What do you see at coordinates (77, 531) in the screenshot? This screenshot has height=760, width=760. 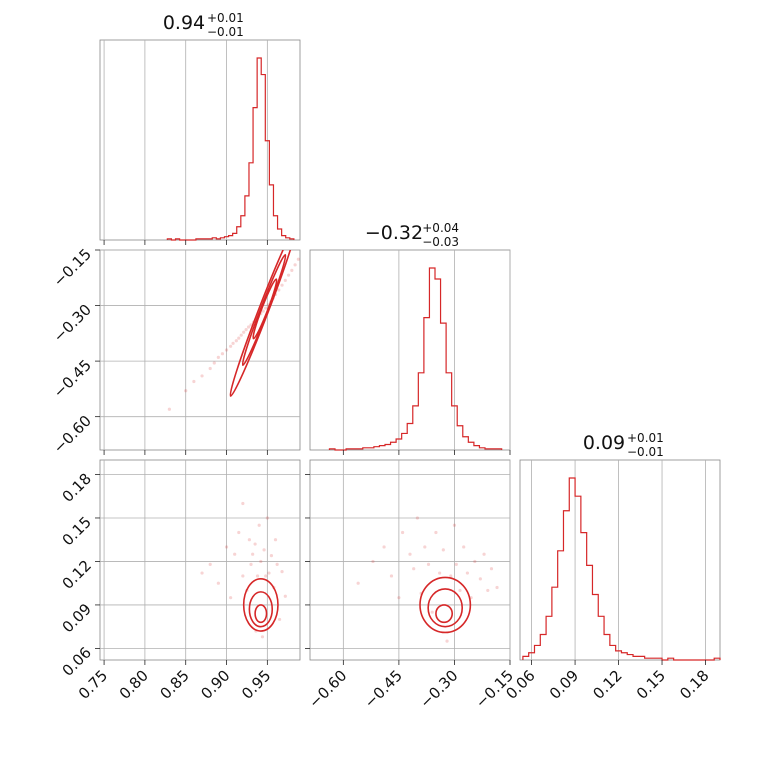 I see `ytick-label-2-3: 0.15` at bounding box center [77, 531].